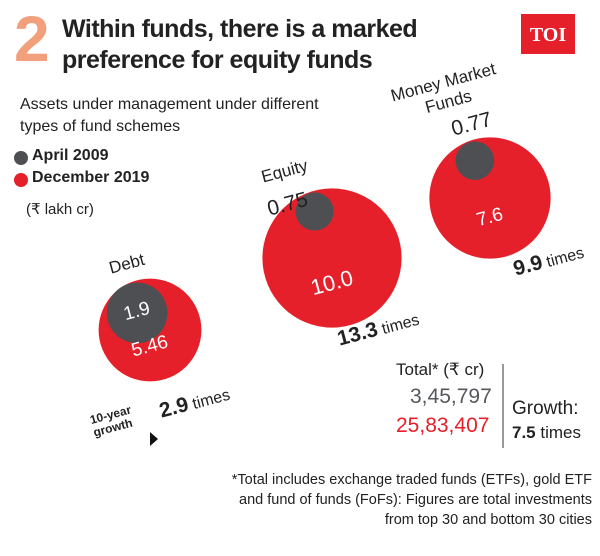  I want to click on total-value: 25,83,407, so click(443, 425).